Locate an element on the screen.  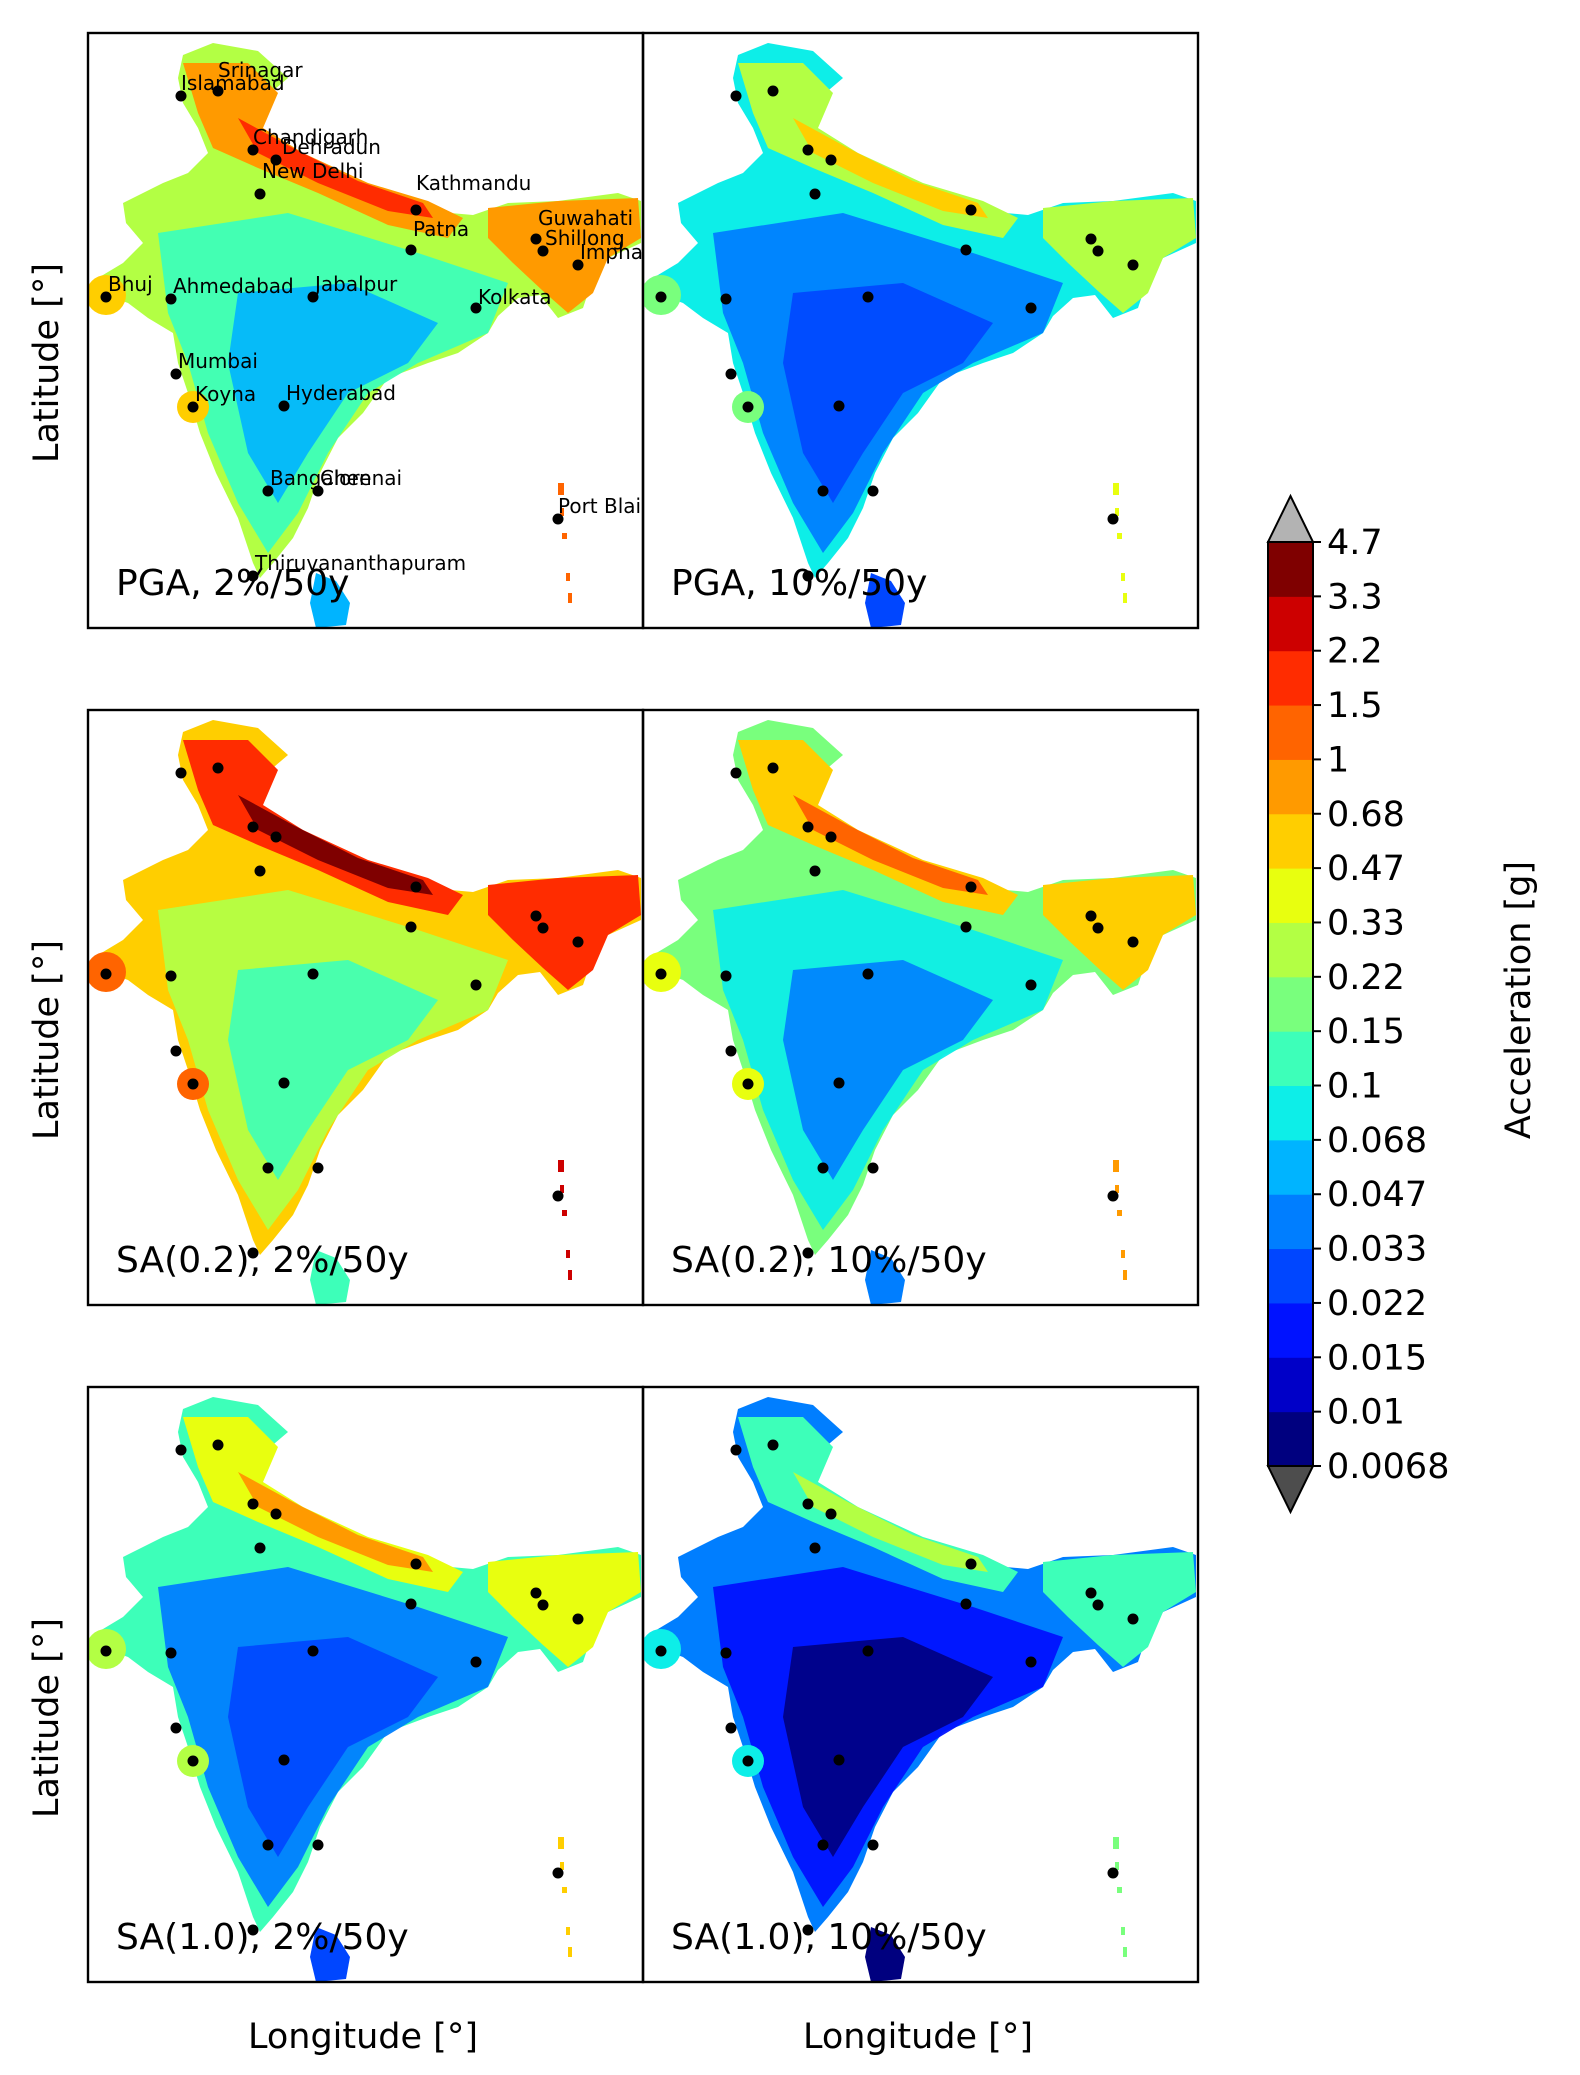
city-label: Bhuj is located at coordinates (130, 284).